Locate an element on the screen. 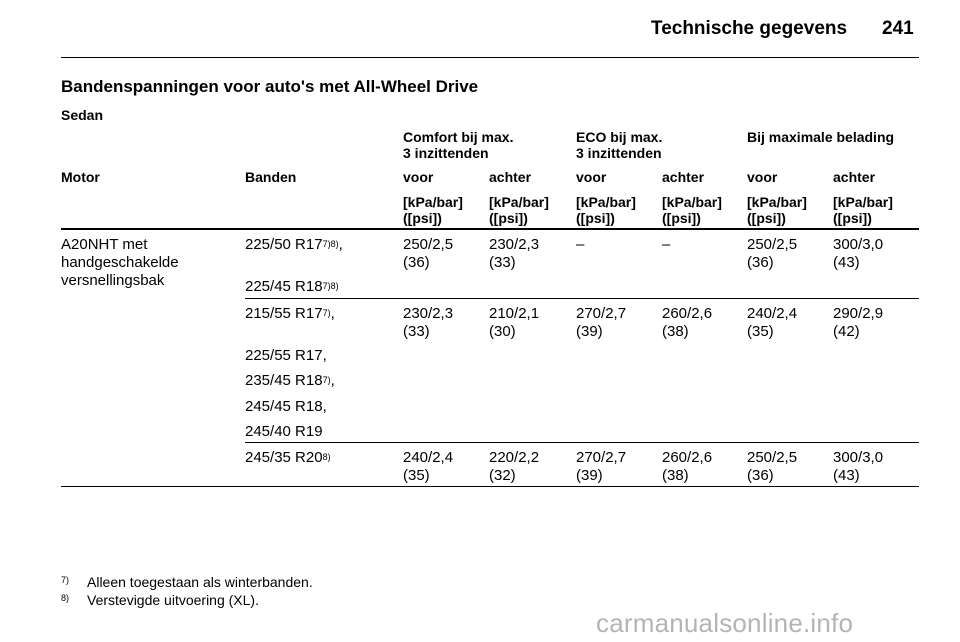  group-header-max-load: Bij maximale belading is located at coordinates (820, 137).